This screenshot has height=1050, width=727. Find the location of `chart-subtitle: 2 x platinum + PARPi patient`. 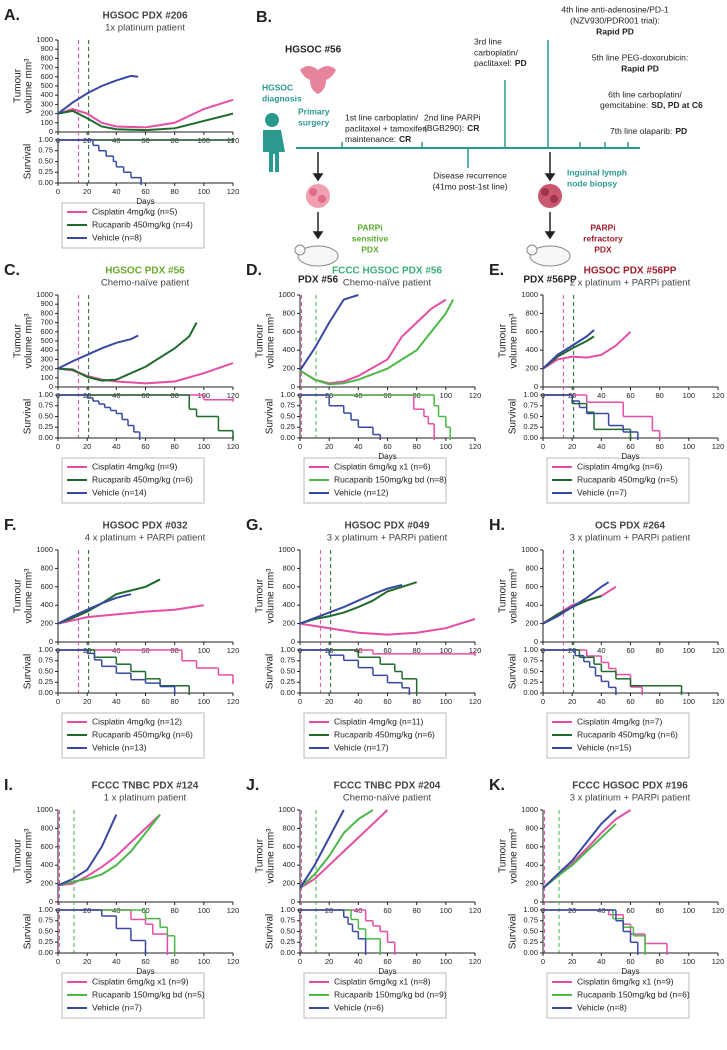

chart-subtitle: 2 x platinum + PARPi patient is located at coordinates (630, 283).